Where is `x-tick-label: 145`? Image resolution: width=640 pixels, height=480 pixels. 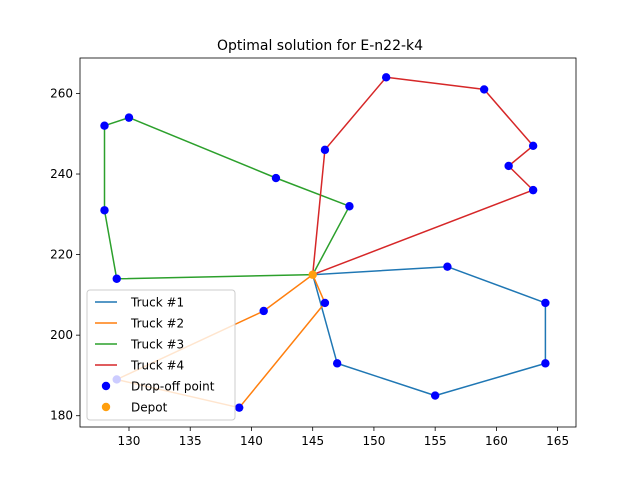 x-tick-label: 145 is located at coordinates (312, 441).